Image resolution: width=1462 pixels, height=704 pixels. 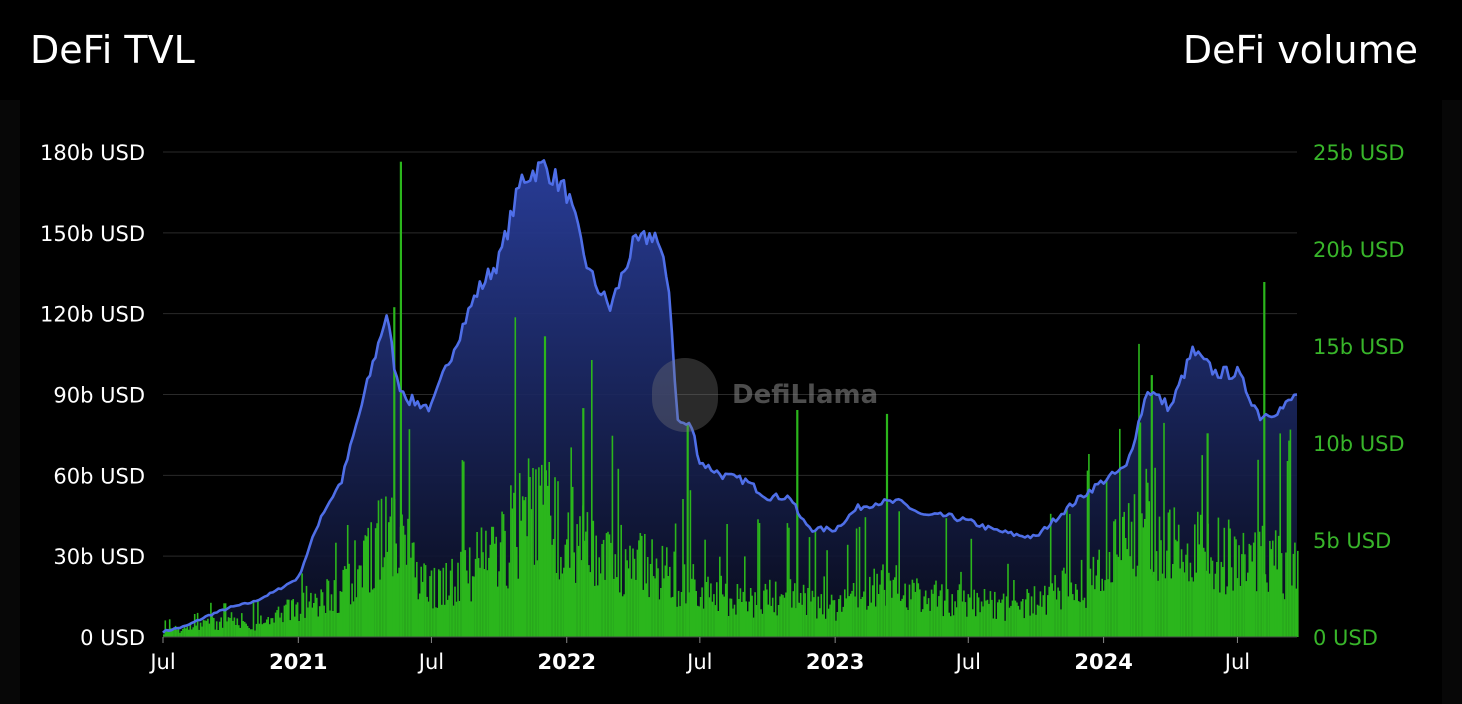 I want to click on panel-right-edge, so click(x=1452, y=402).